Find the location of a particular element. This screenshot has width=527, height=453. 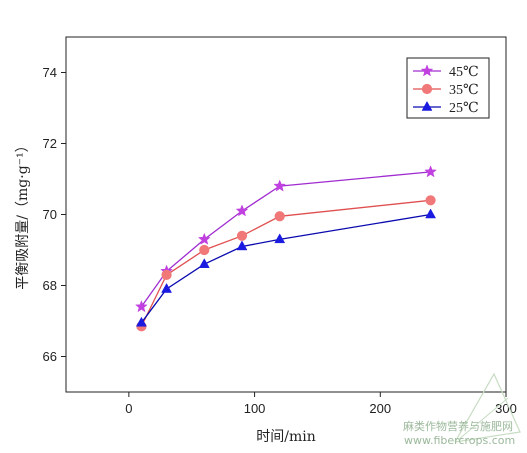

legend-items: 45℃ 35℃ 25℃ is located at coordinates (446, 90).